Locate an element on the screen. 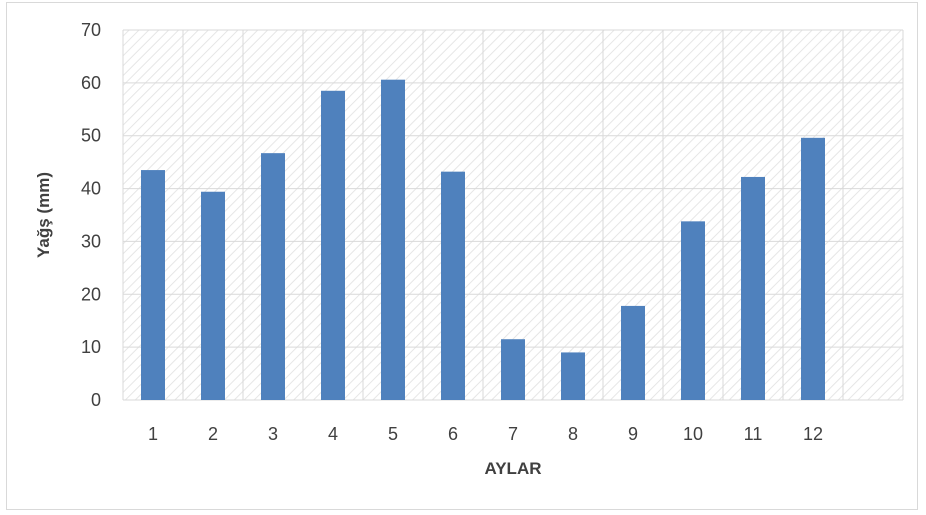 The image size is (926, 515). x-tick-label: 2 is located at coordinates (213, 434).